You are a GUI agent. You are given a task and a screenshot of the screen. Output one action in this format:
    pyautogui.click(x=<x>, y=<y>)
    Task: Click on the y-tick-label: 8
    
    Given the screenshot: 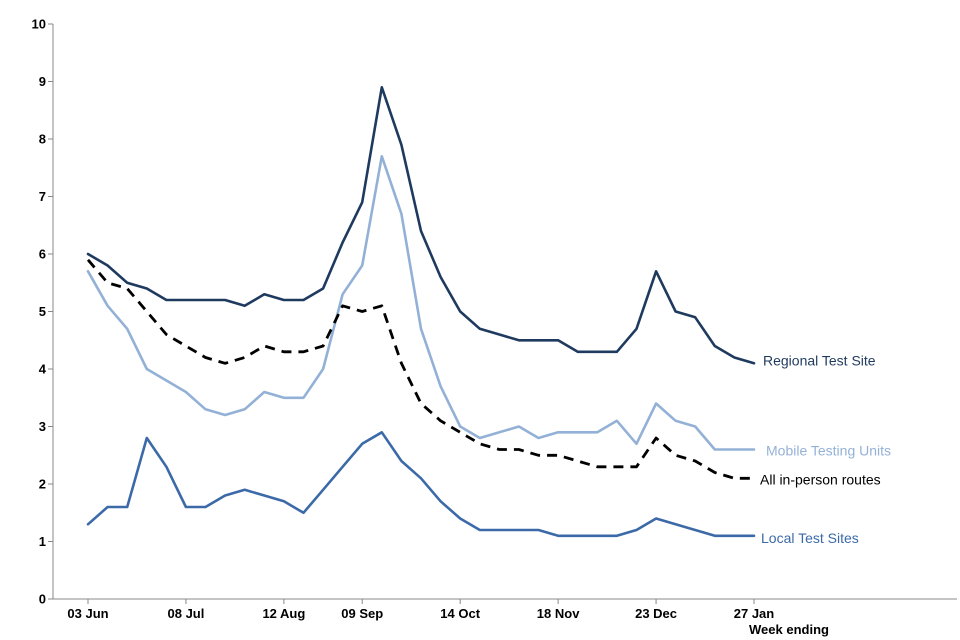 What is the action you would take?
    pyautogui.click(x=42, y=139)
    